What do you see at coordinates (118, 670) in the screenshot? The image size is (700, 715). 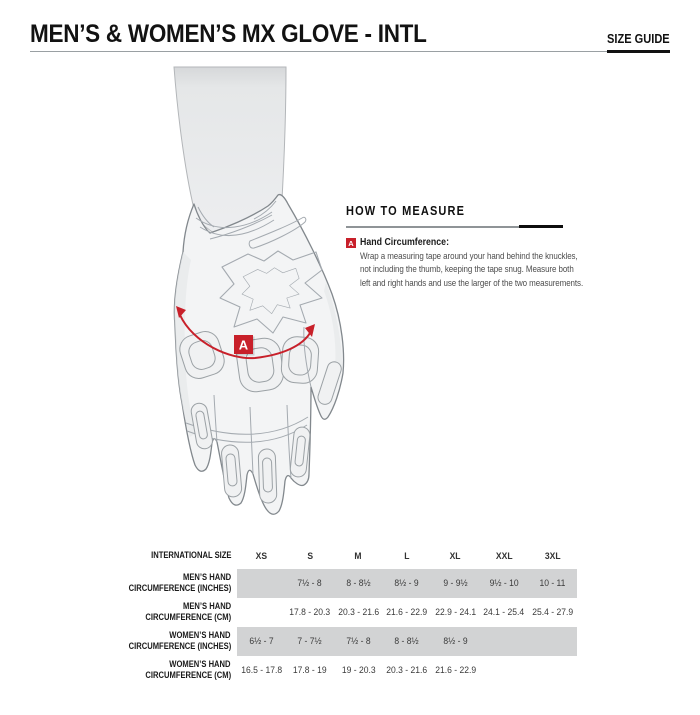 I see `row-label: WOMEN’S HAND CIRCUMFERENCE (CM)` at bounding box center [118, 670].